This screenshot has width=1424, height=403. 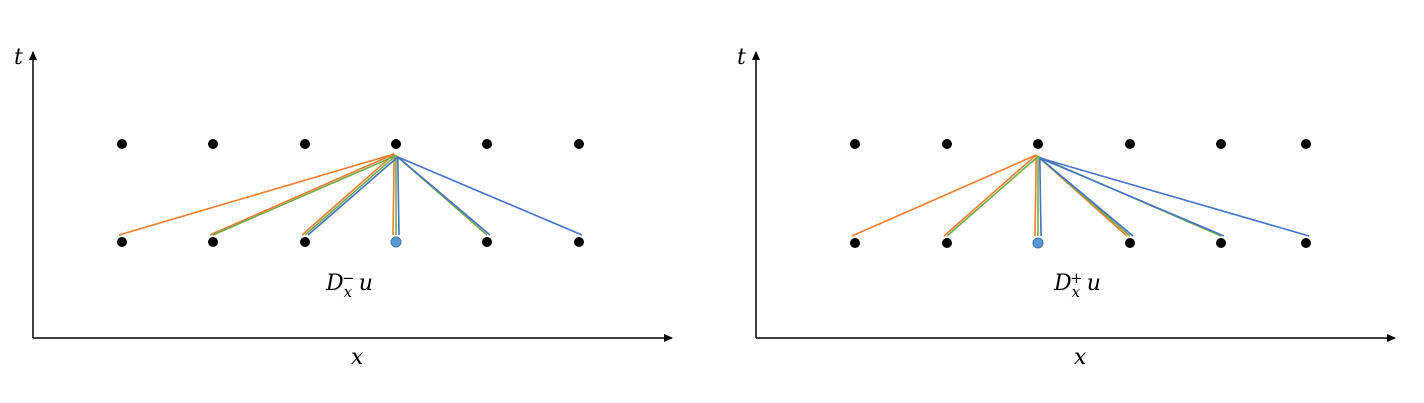 I want to click on operator-superscript: −, so click(x=348, y=278).